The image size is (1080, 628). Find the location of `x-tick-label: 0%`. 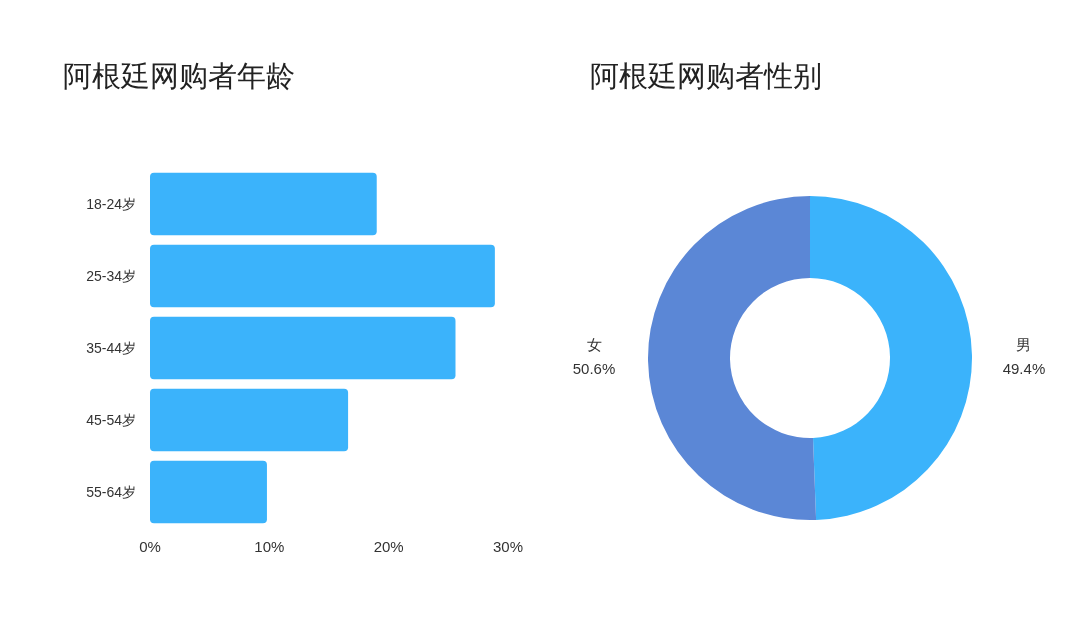

x-tick-label: 0% is located at coordinates (150, 546).